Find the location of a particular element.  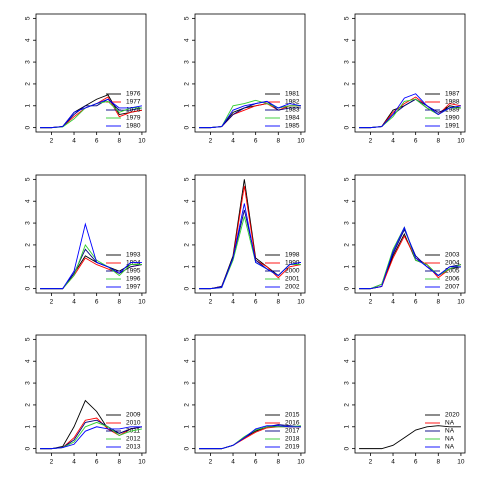

legend-label: 1990 is located at coordinates (452, 118).